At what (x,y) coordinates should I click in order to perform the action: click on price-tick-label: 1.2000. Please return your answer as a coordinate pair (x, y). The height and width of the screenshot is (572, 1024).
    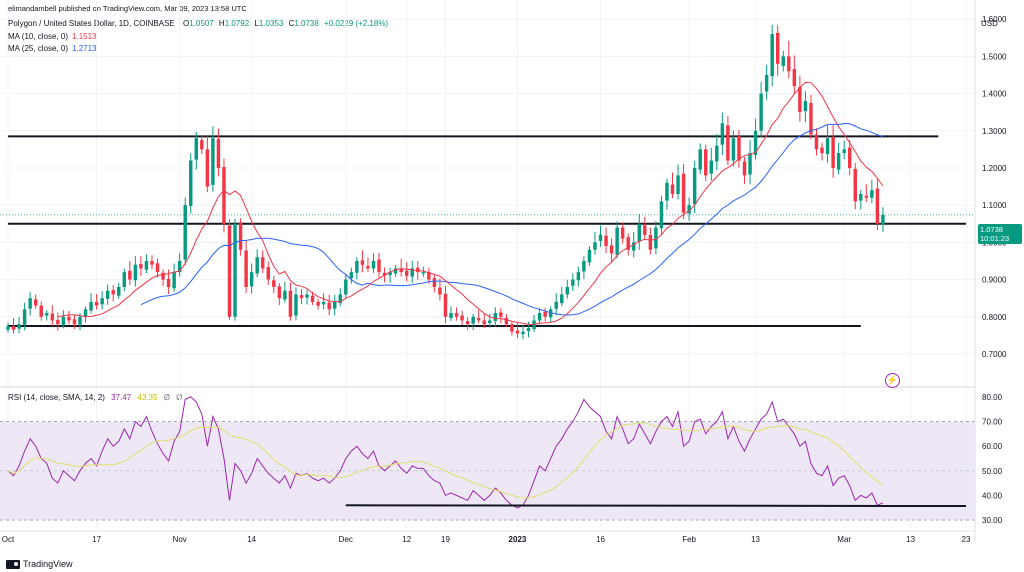
    Looking at the image, I should click on (994, 168).